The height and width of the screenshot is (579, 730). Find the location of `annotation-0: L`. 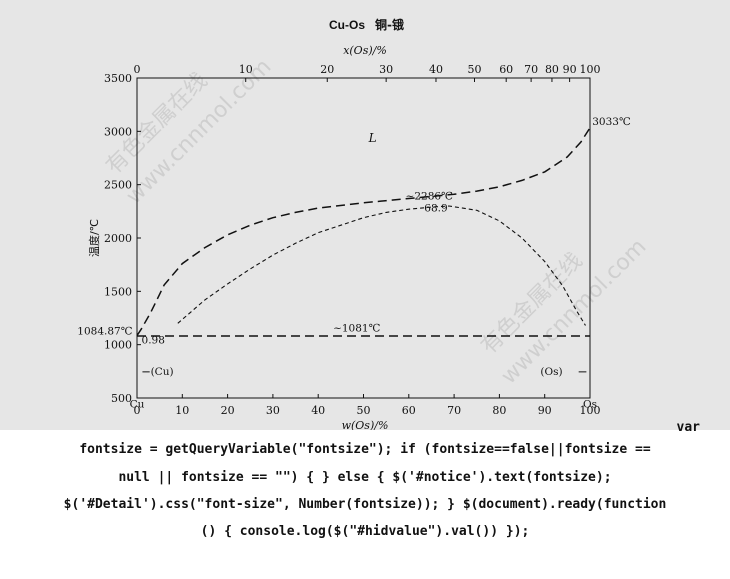

annotation-0: L is located at coordinates (372, 138).